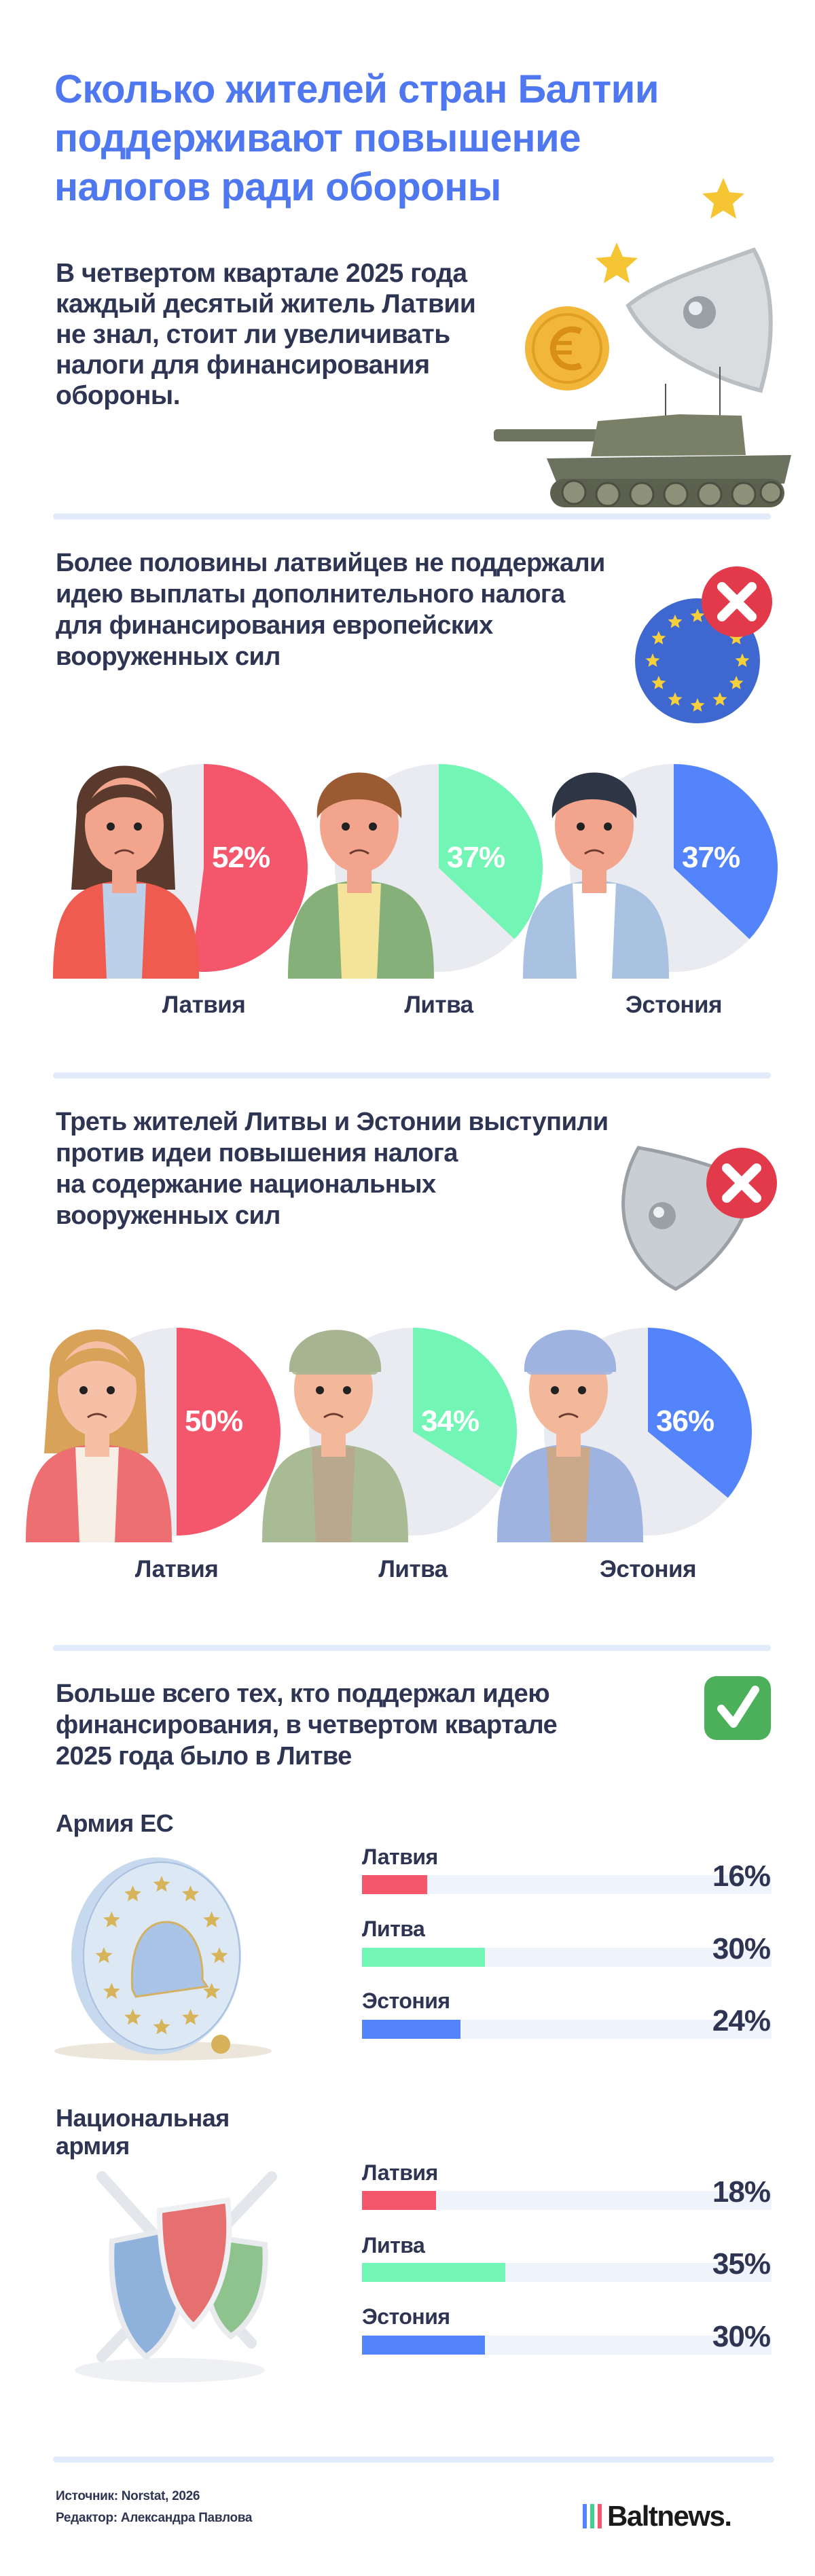 The width and height of the screenshot is (815, 2576). What do you see at coordinates (685, 1421) in the screenshot?
I see `pie-value-label: 36%` at bounding box center [685, 1421].